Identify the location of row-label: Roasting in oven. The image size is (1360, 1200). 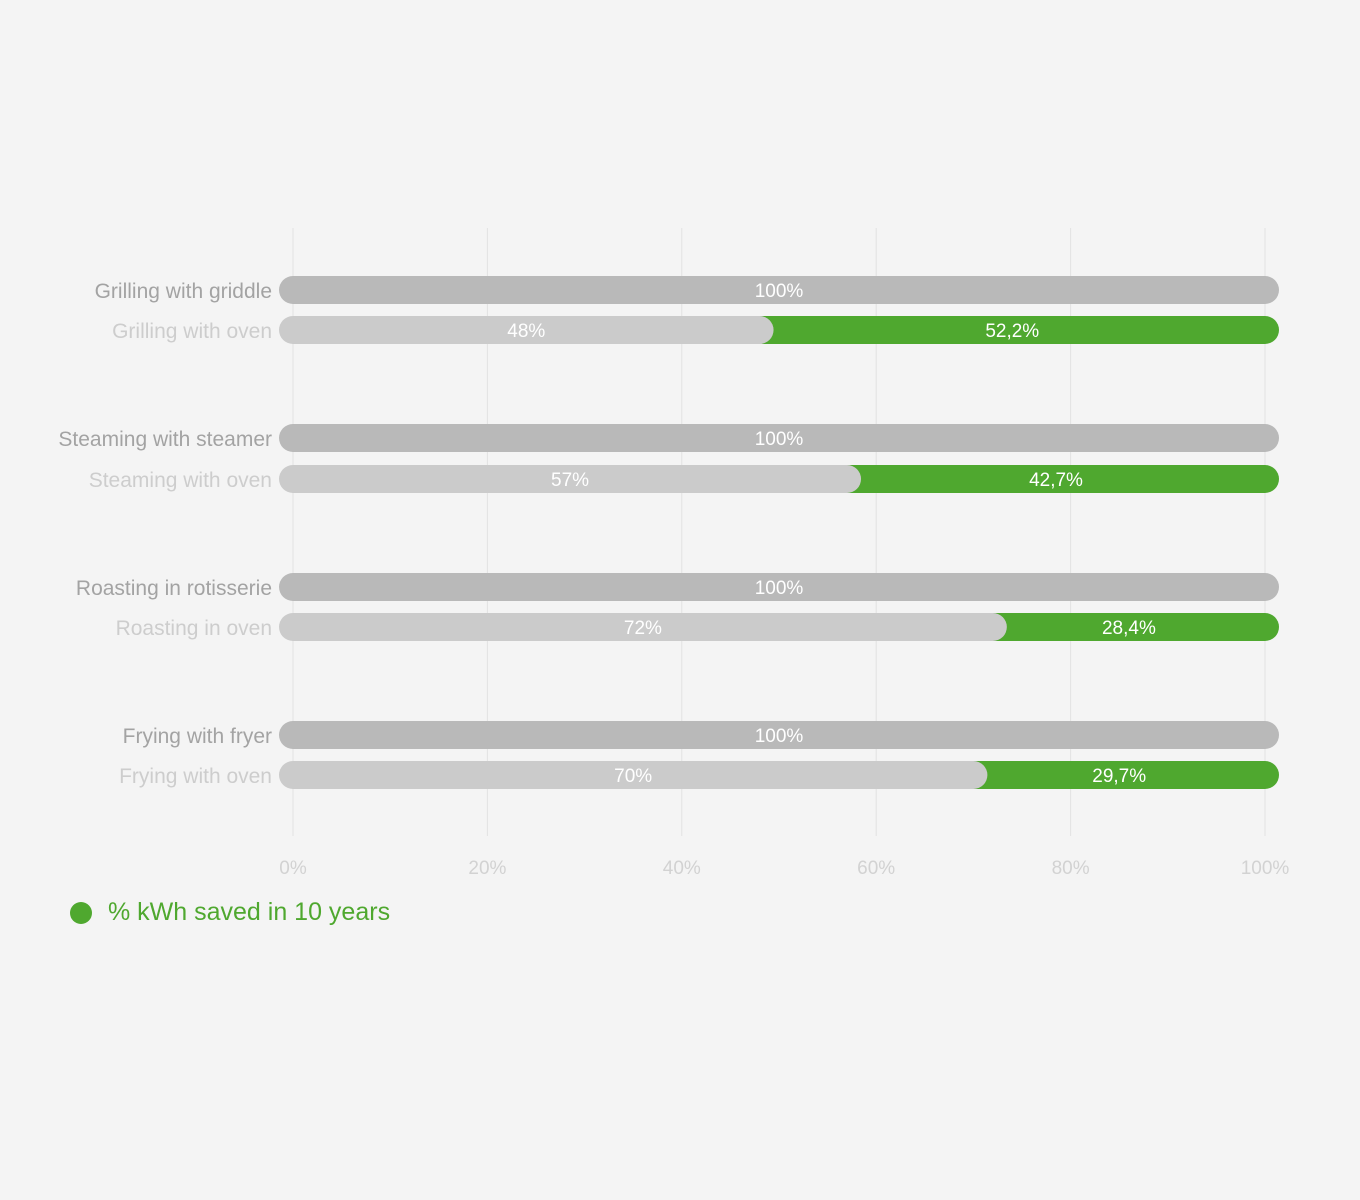
(194, 628).